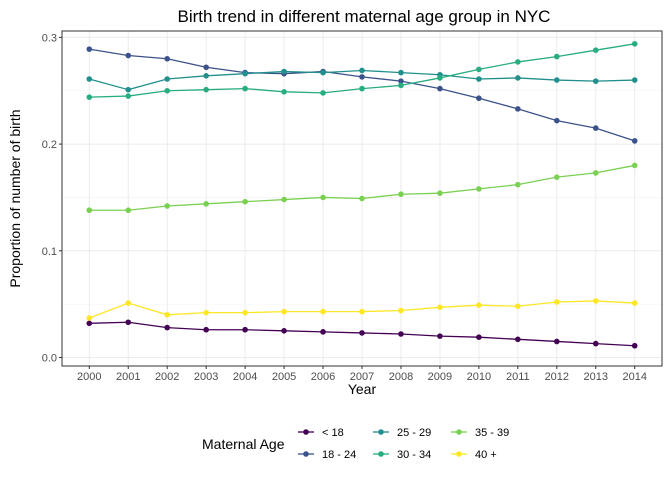 The height and width of the screenshot is (480, 672). I want to click on legend-label: 35 - 39, so click(492, 433).